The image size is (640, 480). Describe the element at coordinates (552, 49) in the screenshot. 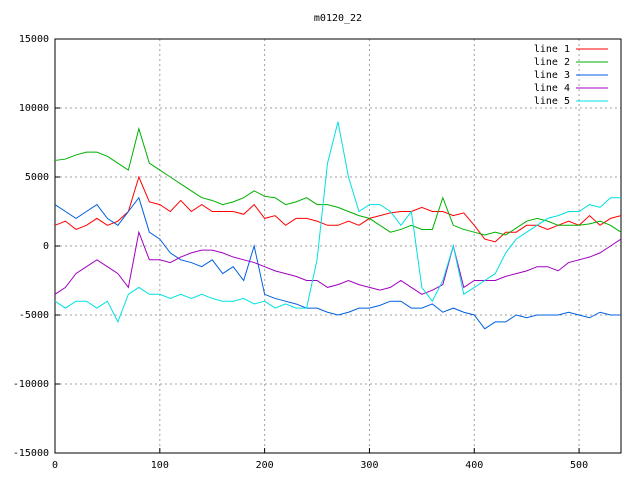

I see `legend-label: line 1` at that location.